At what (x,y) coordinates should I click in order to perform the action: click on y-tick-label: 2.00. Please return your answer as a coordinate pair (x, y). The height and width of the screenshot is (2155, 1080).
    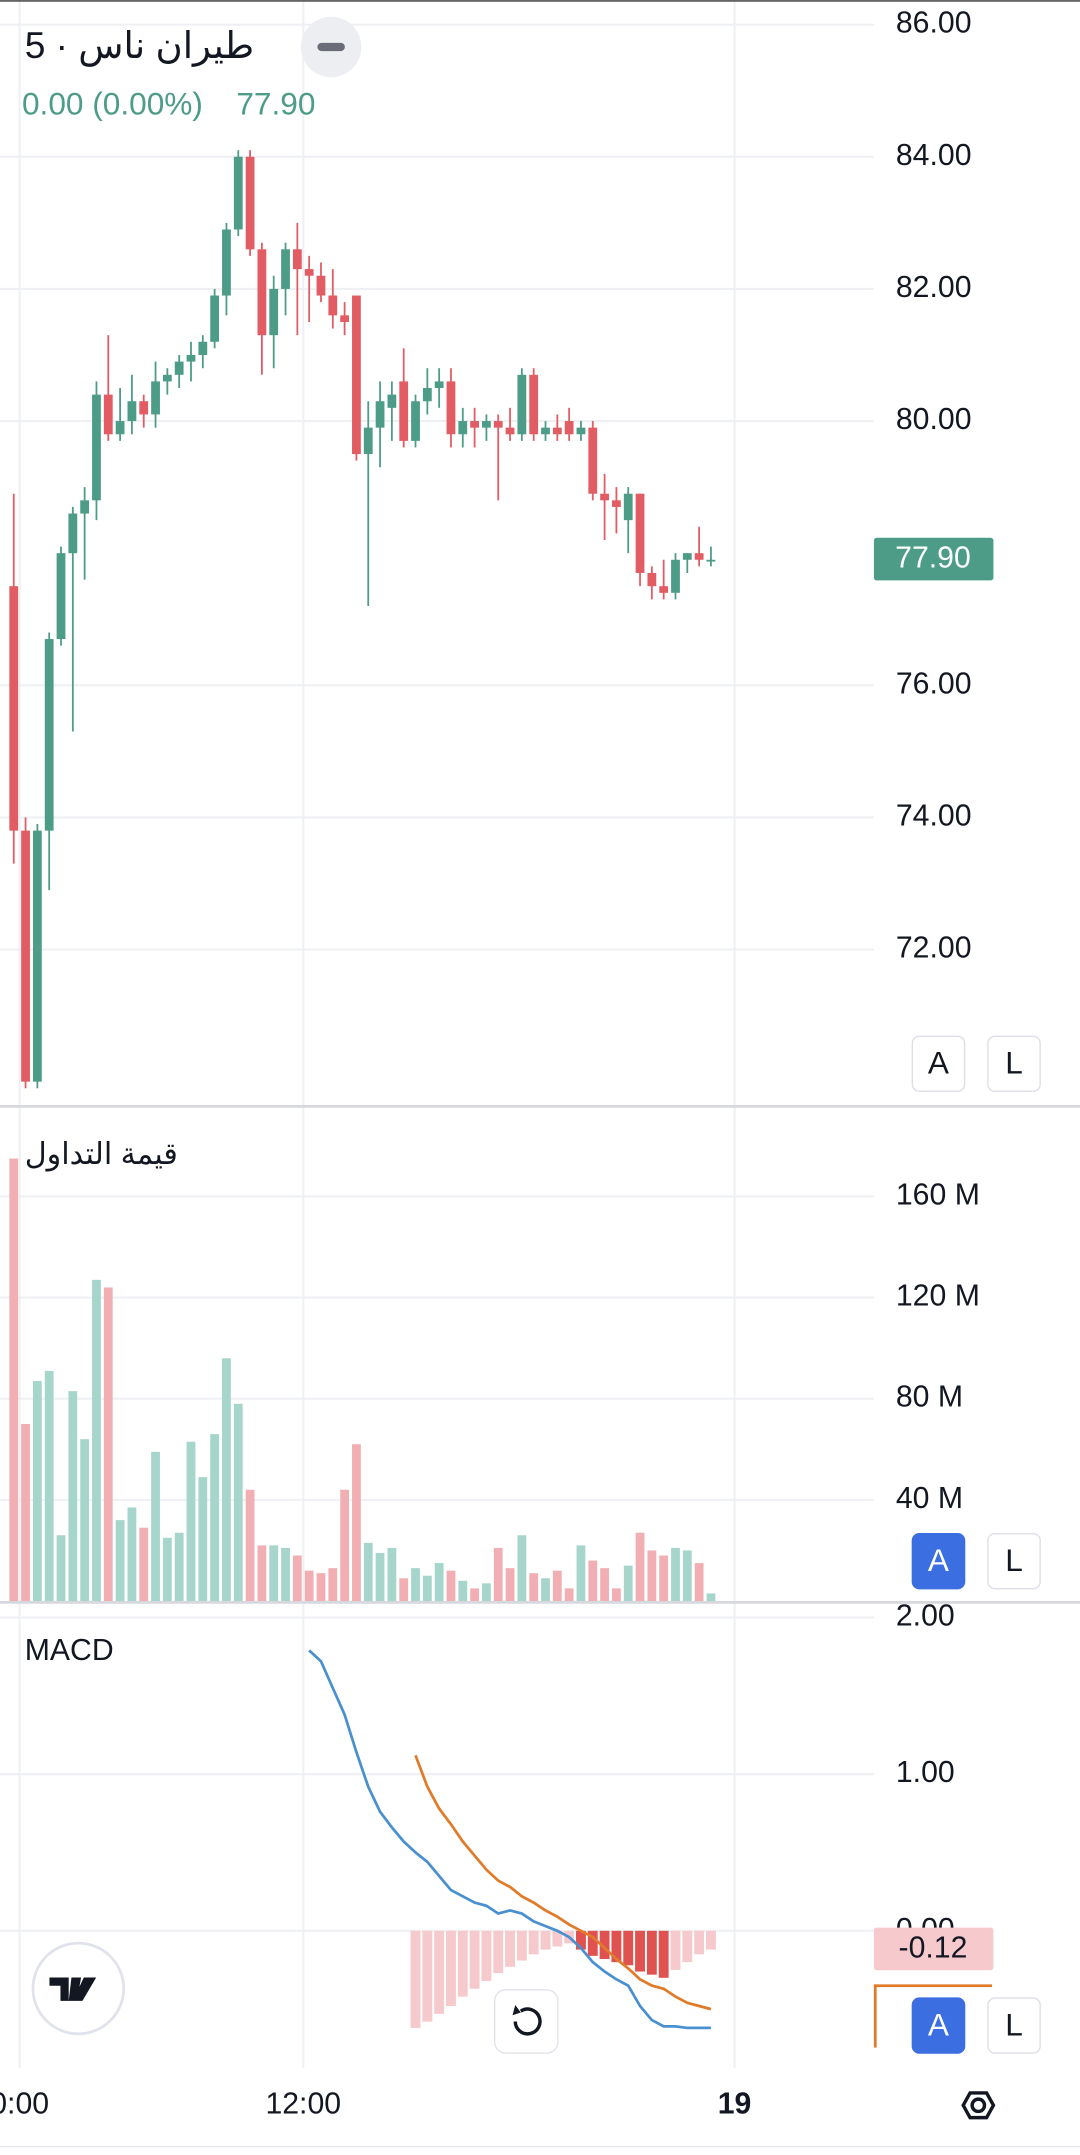
    Looking at the image, I should click on (925, 1615).